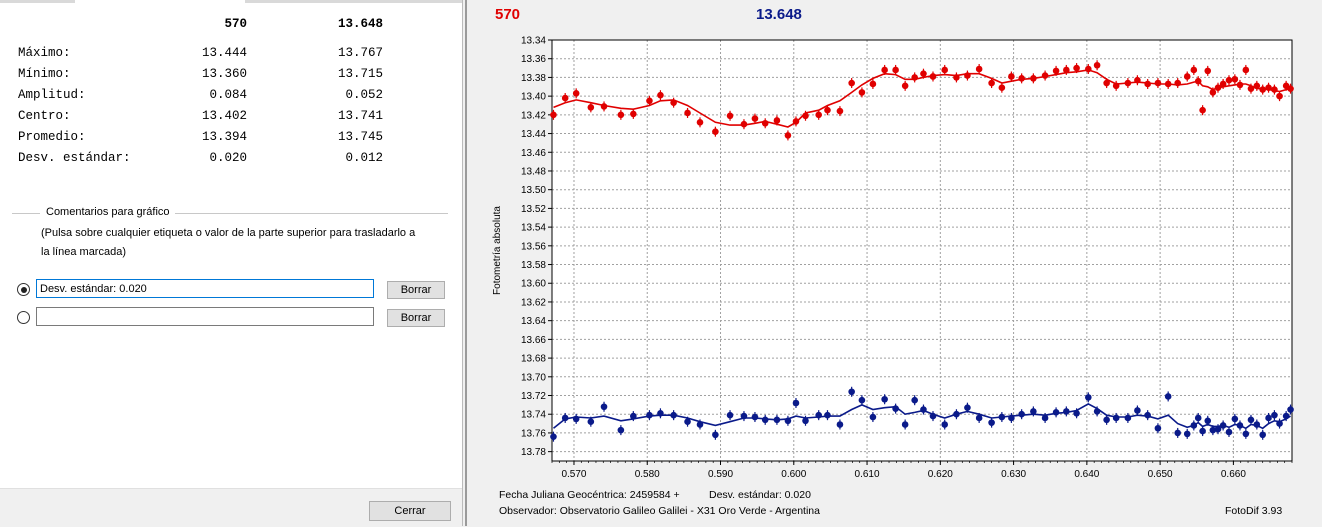 This screenshot has height=527, width=1322. I want to click on stats-label: Mínimo:, so click(44, 74).